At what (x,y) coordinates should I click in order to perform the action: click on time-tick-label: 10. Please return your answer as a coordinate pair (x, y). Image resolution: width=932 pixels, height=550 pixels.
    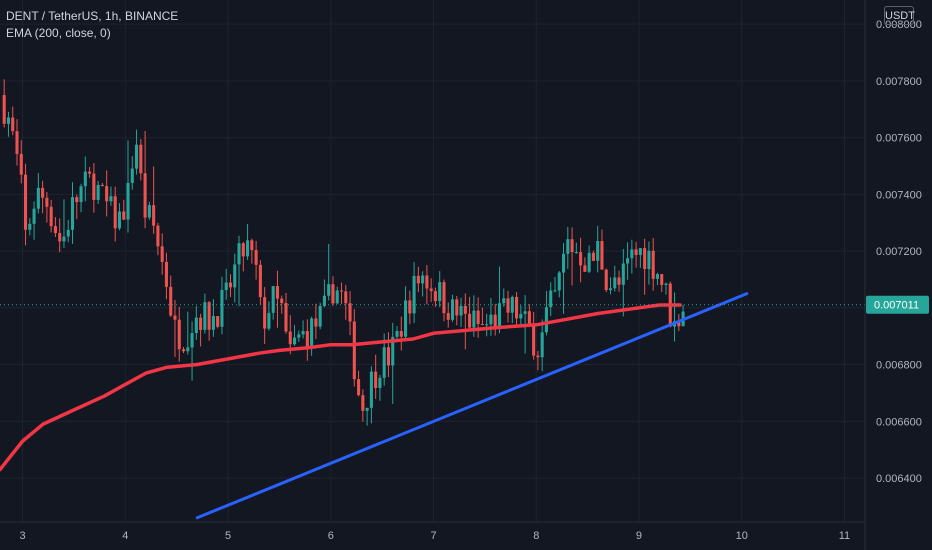
    Looking at the image, I should click on (742, 536).